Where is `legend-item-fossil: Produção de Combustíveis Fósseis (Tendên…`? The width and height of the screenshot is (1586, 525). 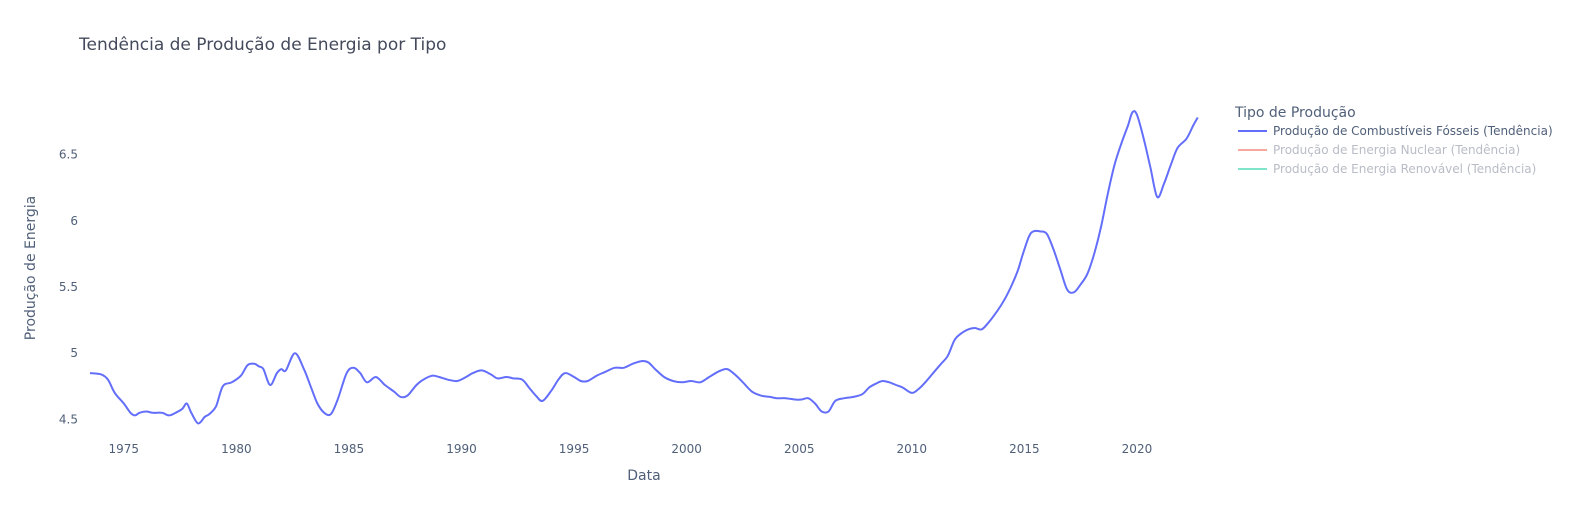 legend-item-fossil: Produção de Combustíveis Fósseis (Tendên… is located at coordinates (1395, 131).